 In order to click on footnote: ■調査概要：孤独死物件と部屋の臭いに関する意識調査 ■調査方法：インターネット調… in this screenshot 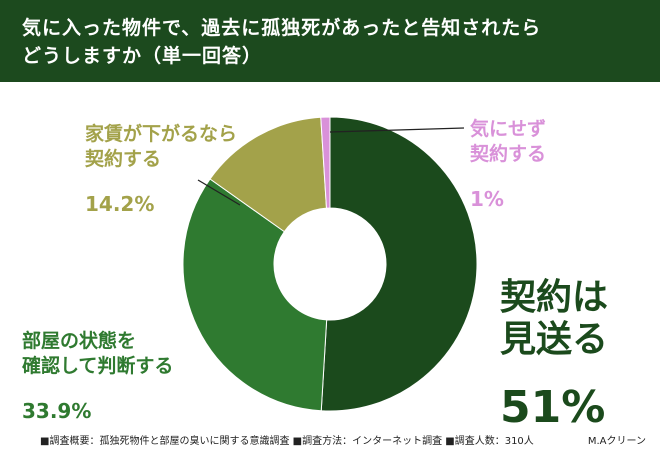, I will do `click(287, 441)`.